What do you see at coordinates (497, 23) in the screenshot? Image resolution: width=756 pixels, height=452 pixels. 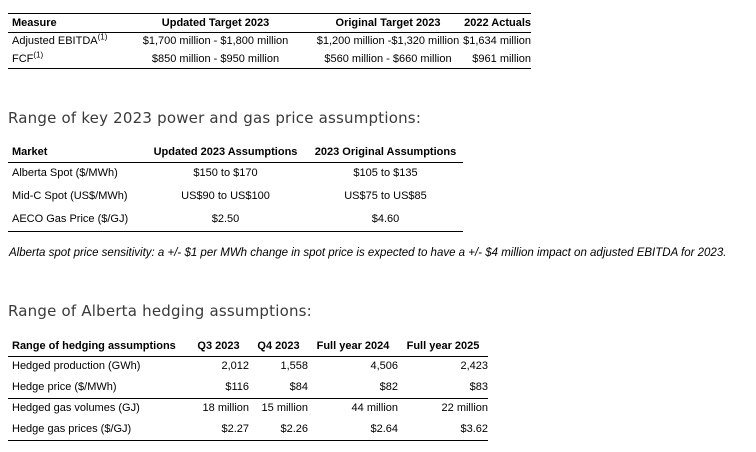 I see `column-header: 2022 Actuals` at bounding box center [497, 23].